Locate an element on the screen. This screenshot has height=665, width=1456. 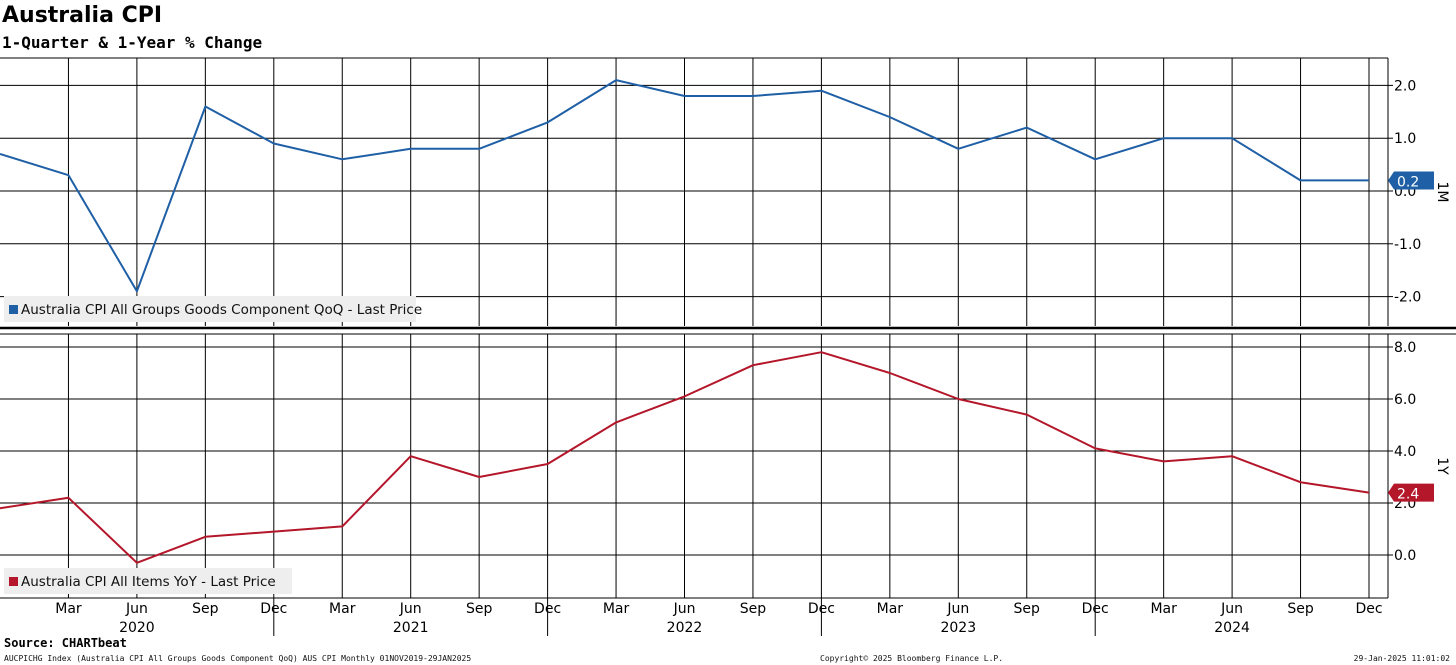
y-tick-label: 2.0 is located at coordinates (1405, 86).